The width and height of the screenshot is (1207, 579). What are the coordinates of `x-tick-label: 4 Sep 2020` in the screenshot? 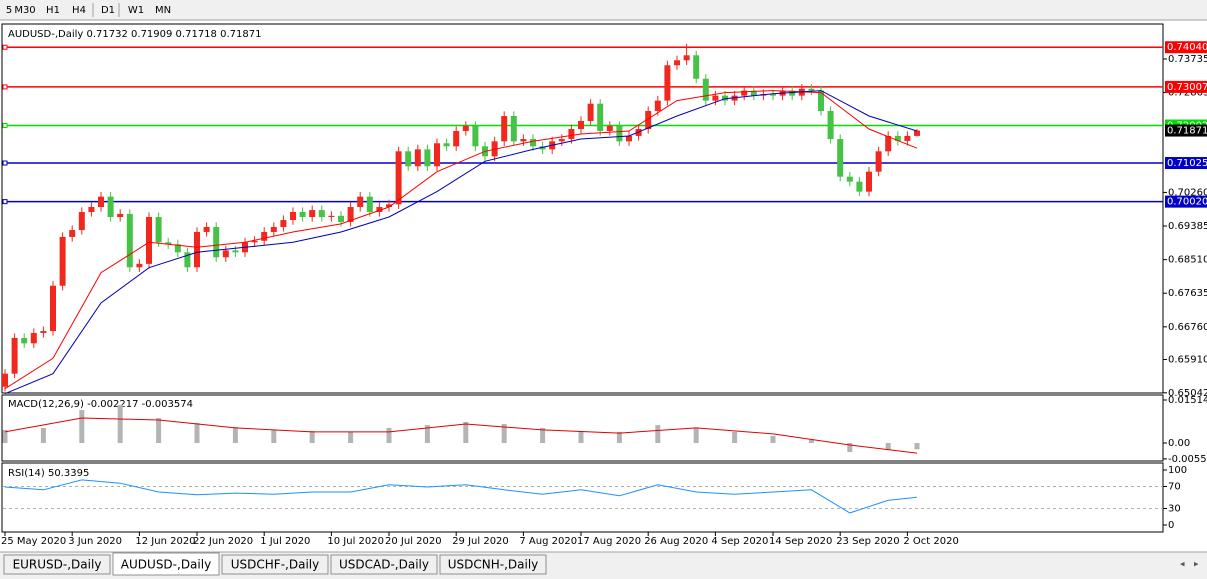 It's located at (739, 541).